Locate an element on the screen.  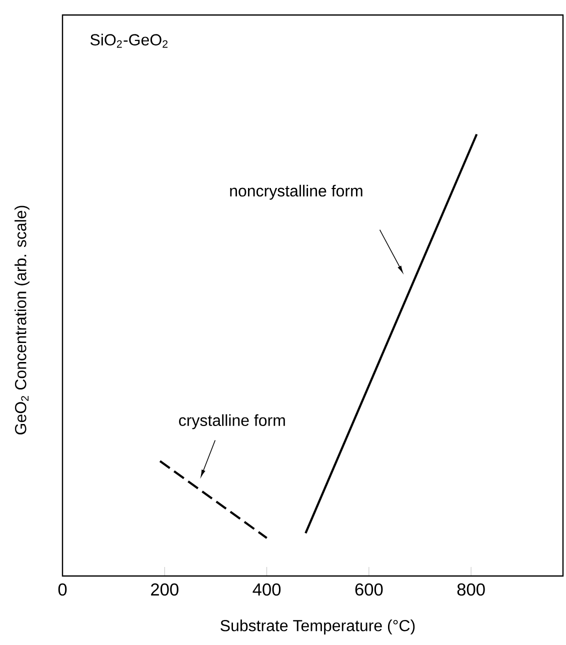
x-tick-label: 400 is located at coordinates (266, 589).